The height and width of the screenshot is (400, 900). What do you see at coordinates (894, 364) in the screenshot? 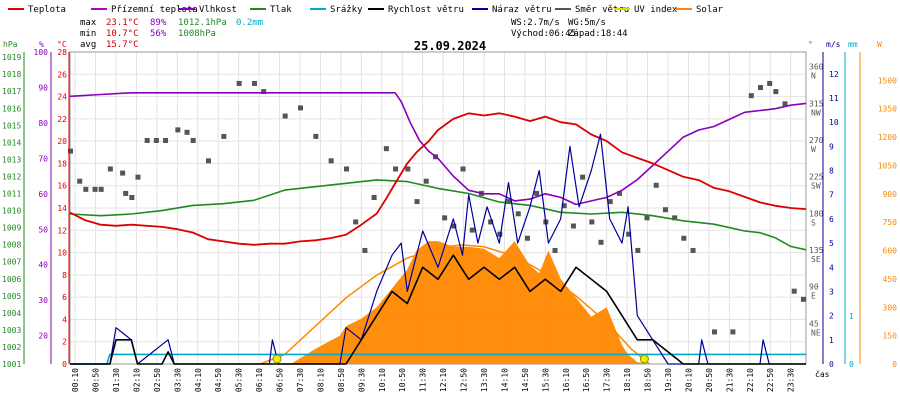
I see `tick-solar: 0` at bounding box center [894, 364].